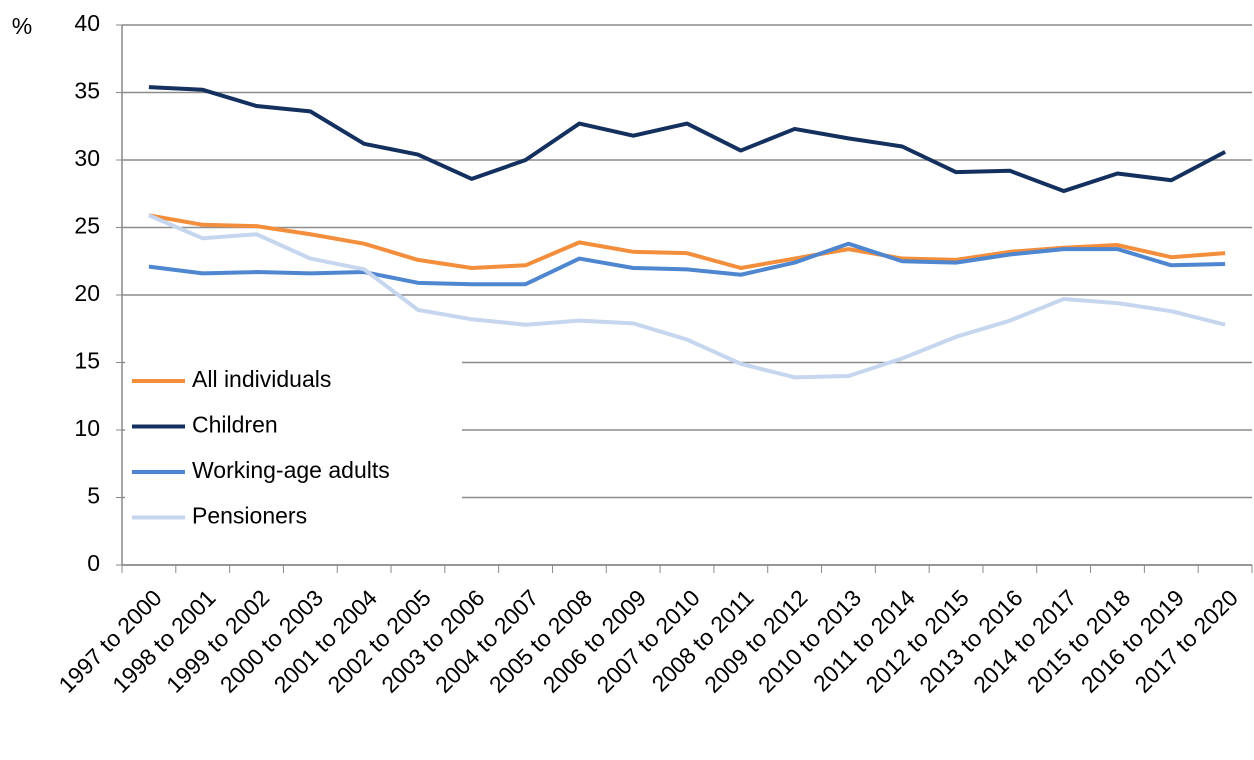  I want to click on y-tick-label: 0, so click(93, 563).